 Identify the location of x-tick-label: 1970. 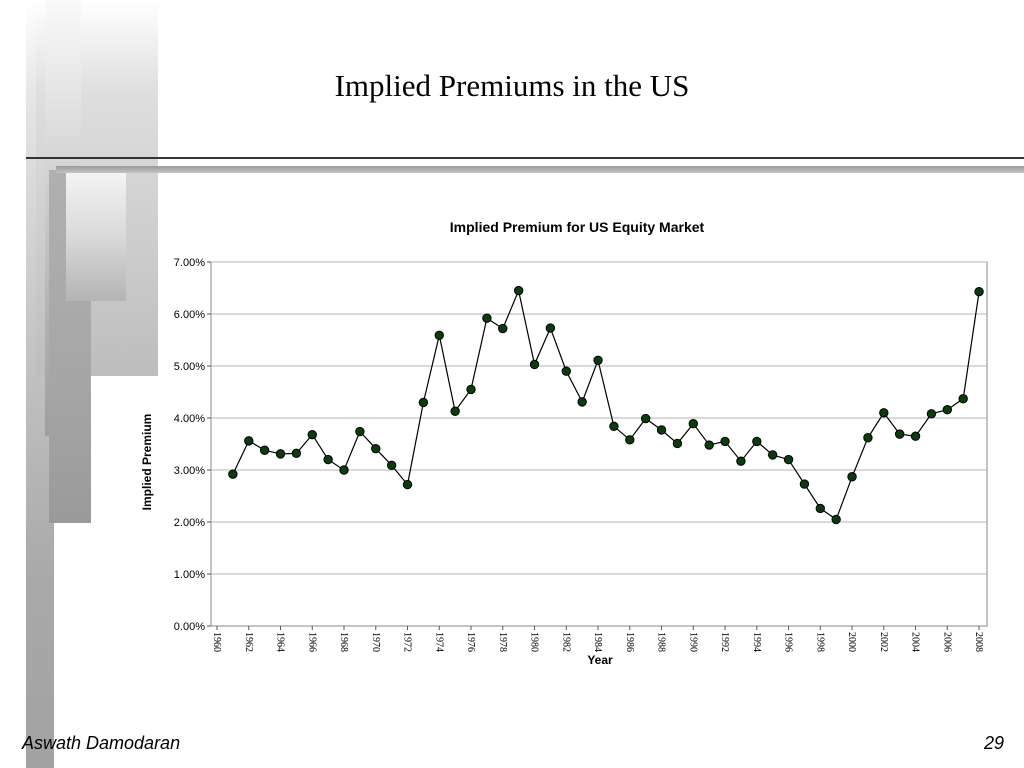
(375, 642).